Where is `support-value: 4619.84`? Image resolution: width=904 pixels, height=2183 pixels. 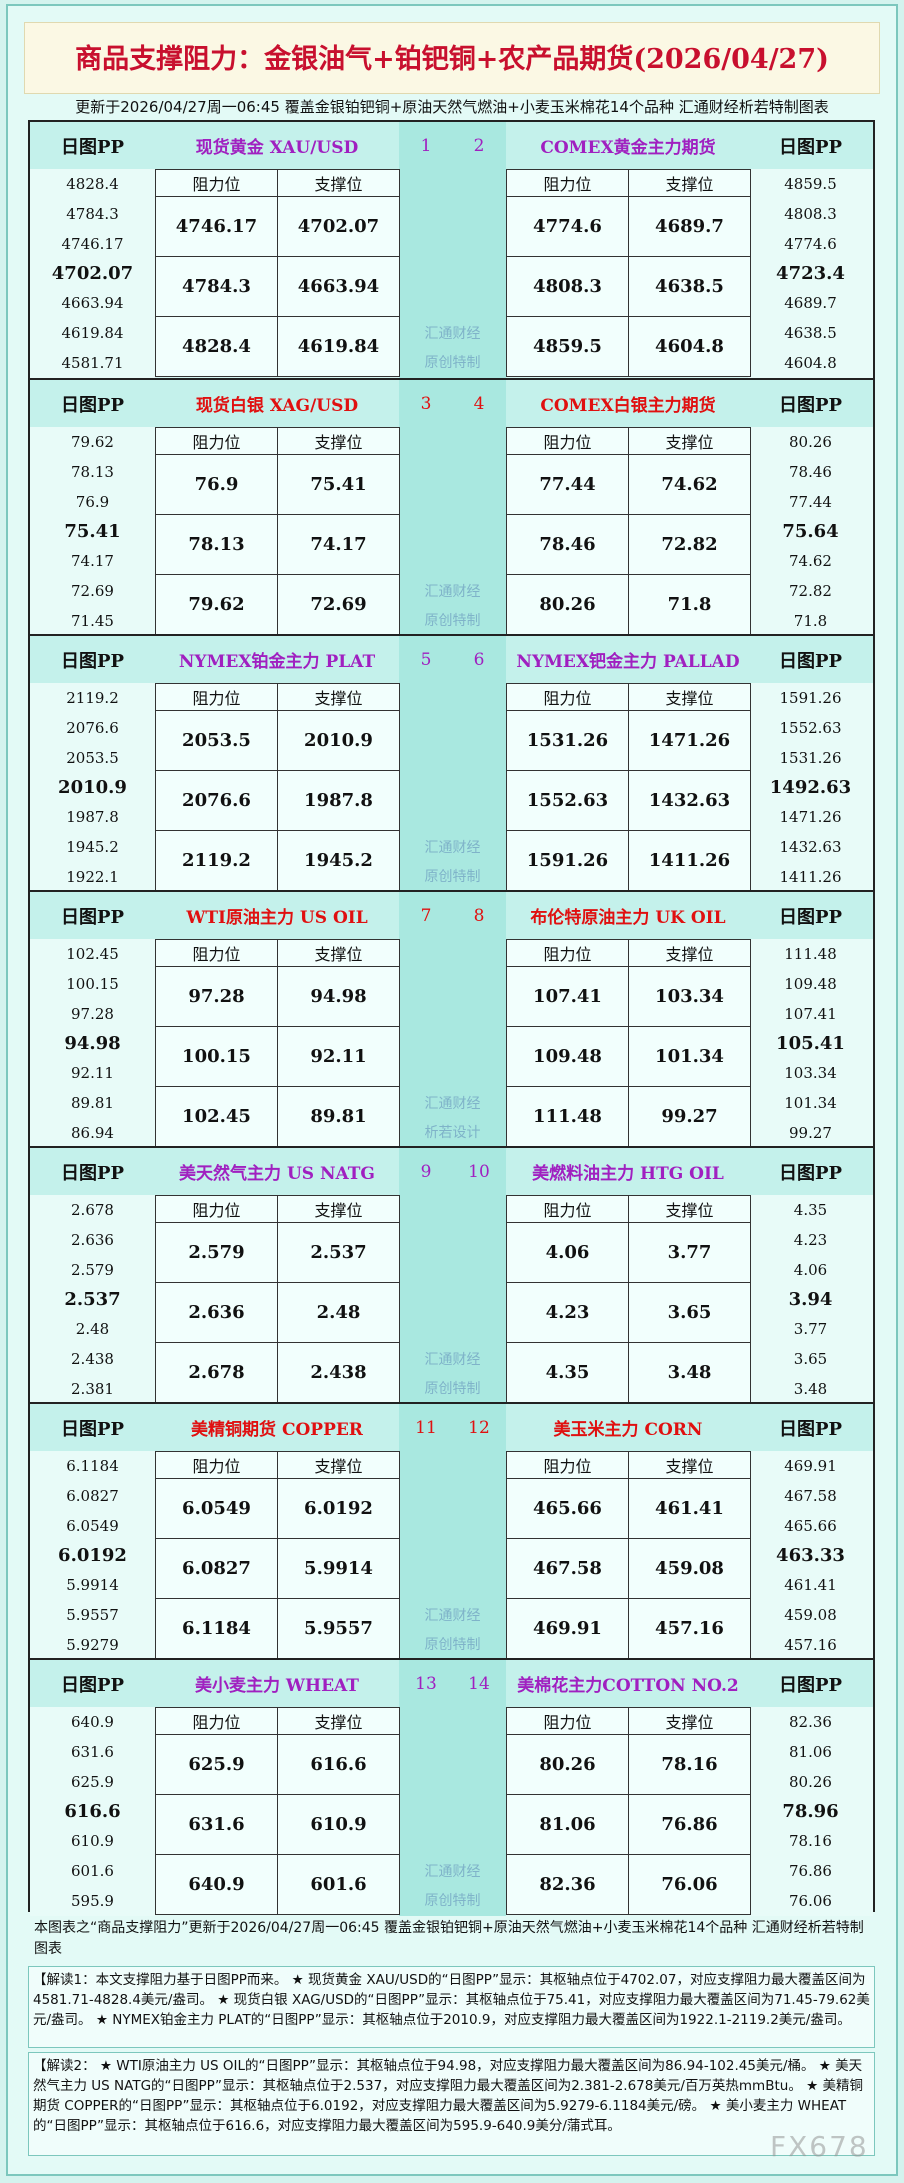
support-value: 4619.84 is located at coordinates (338, 346).